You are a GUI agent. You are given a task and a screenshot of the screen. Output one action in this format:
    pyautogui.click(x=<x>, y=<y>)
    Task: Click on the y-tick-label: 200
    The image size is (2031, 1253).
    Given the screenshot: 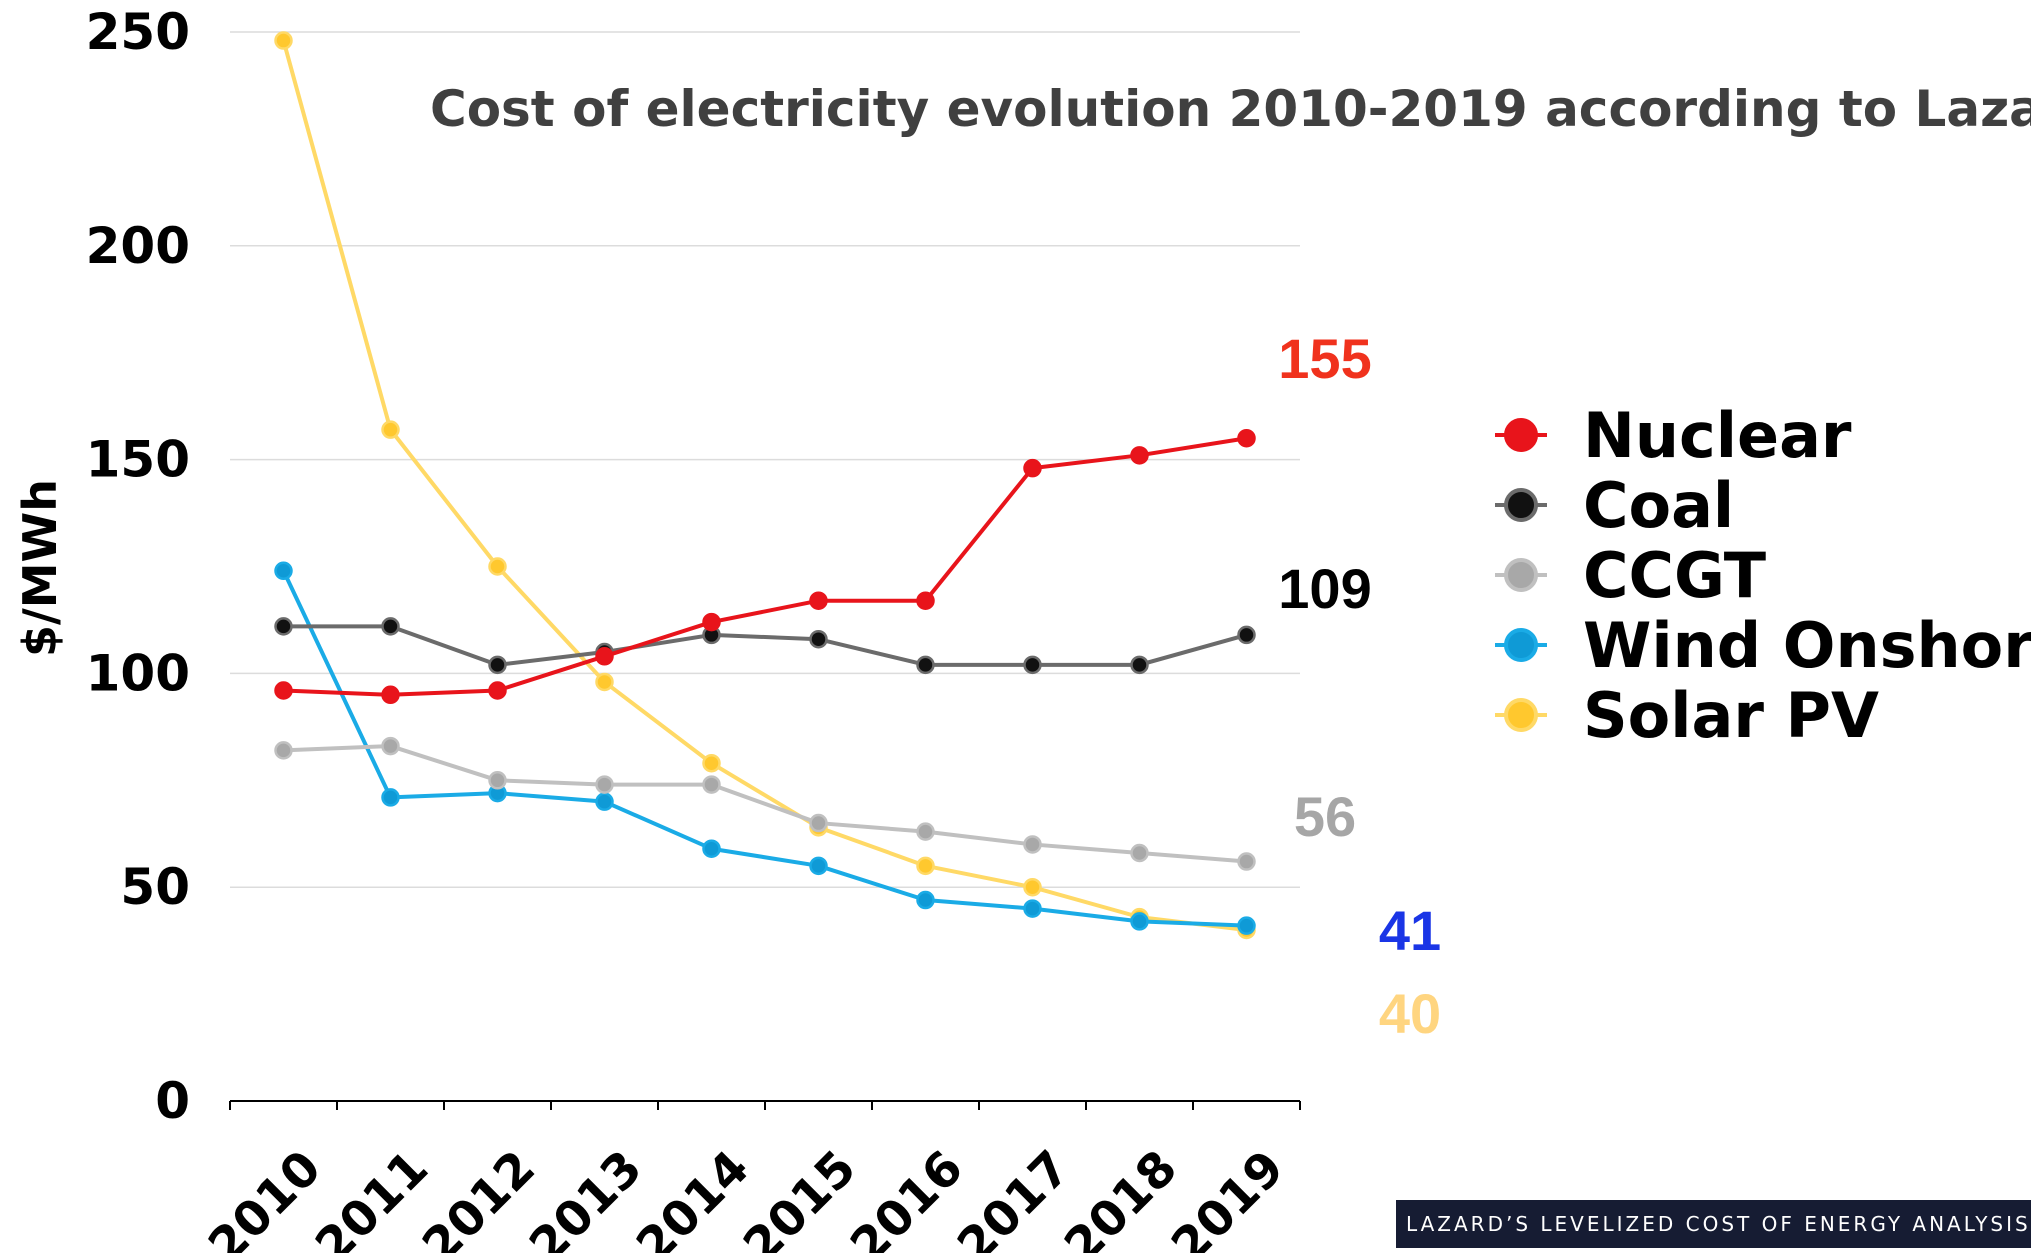 What is the action you would take?
    pyautogui.click(x=138, y=246)
    